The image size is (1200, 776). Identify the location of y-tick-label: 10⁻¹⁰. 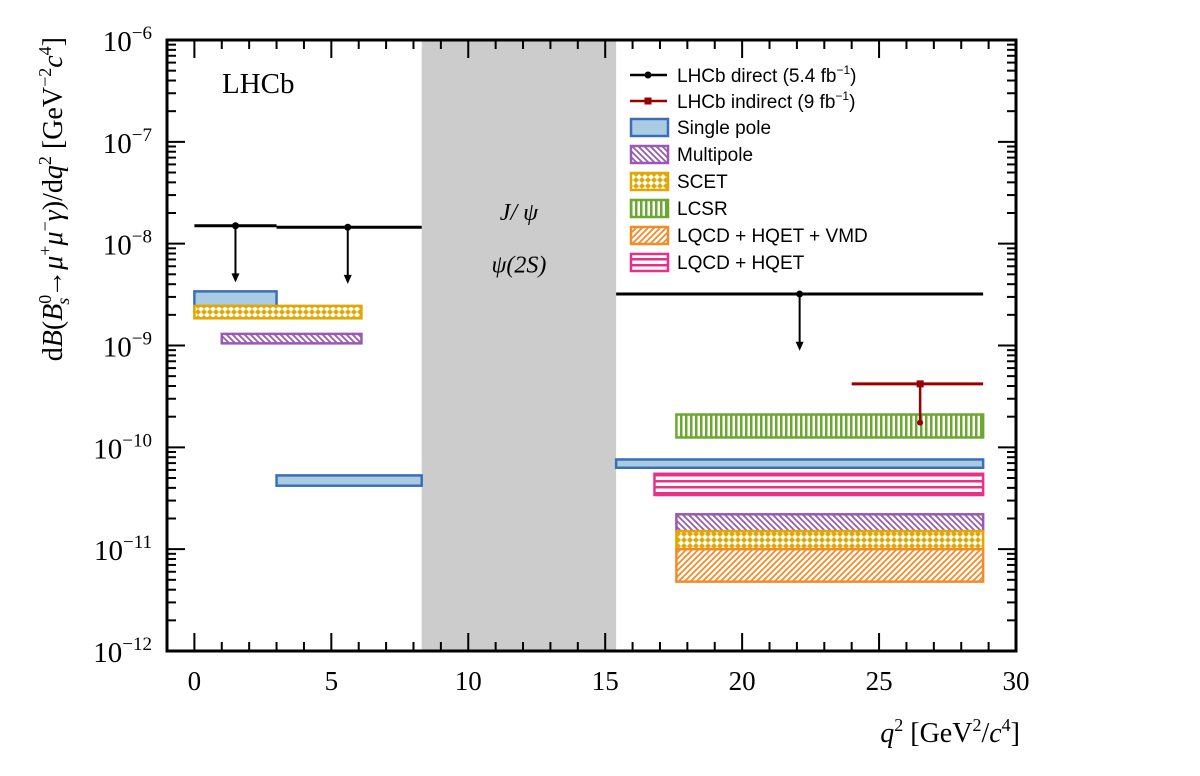
(122, 447).